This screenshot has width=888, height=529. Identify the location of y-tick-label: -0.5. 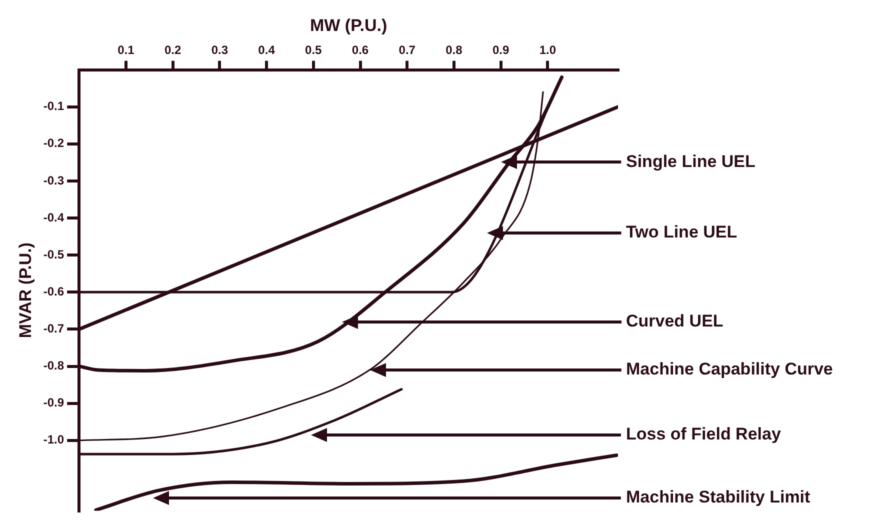
(53, 254).